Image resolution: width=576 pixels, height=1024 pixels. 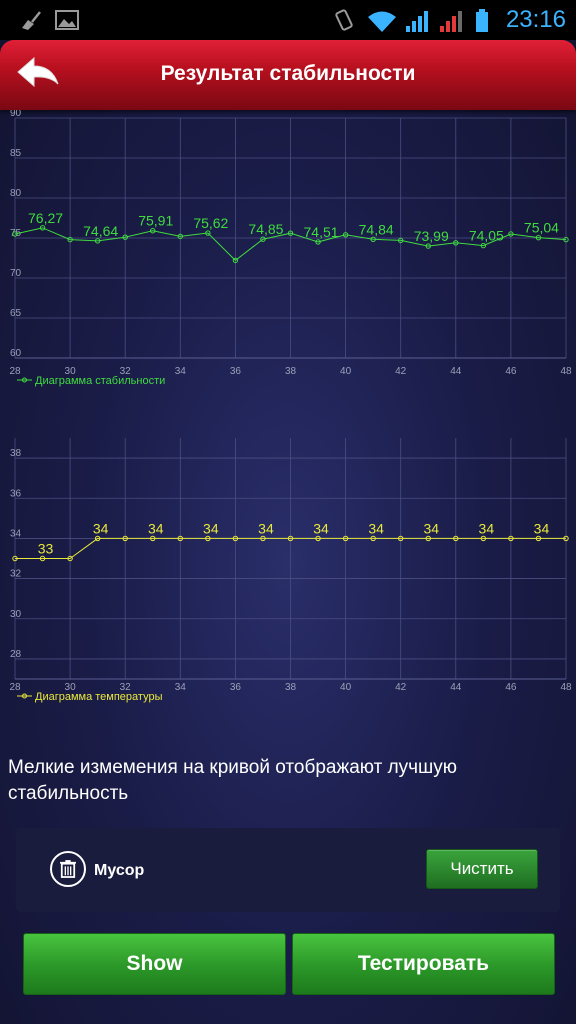 What do you see at coordinates (46, 549) in the screenshot?
I see `data-label: 33` at bounding box center [46, 549].